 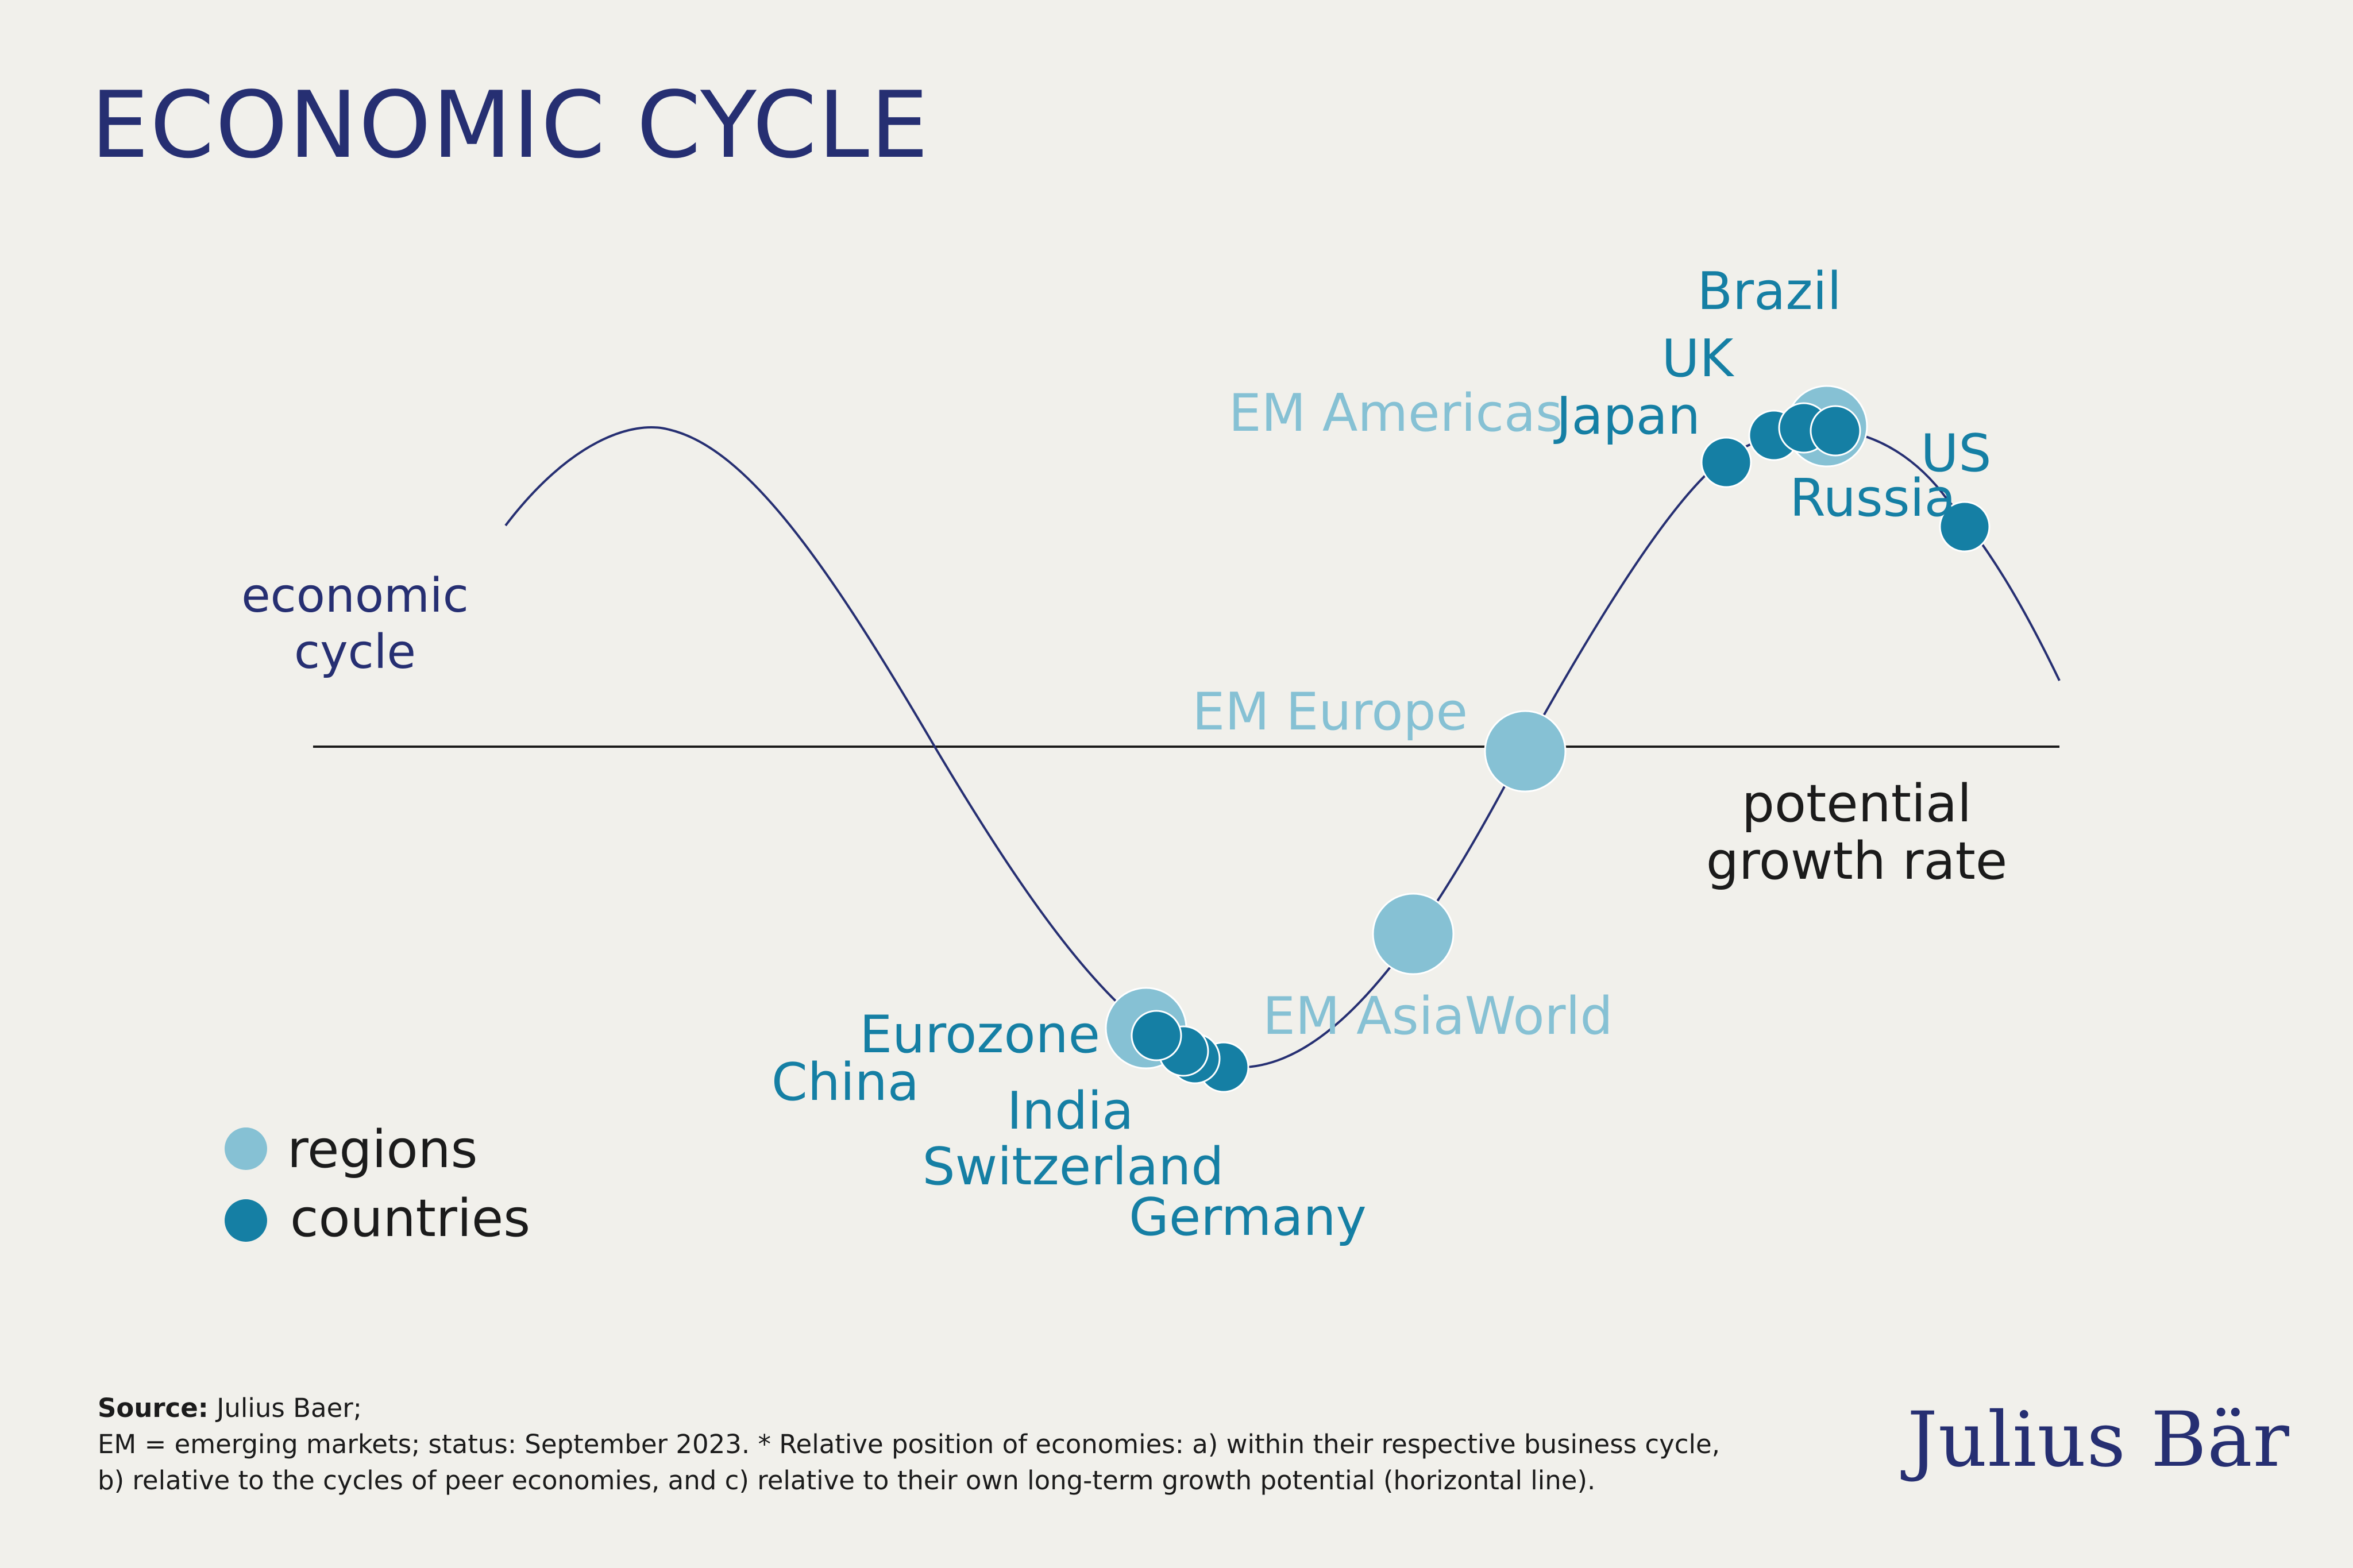 I want to click on label-russia: Russia, so click(x=1872, y=498).